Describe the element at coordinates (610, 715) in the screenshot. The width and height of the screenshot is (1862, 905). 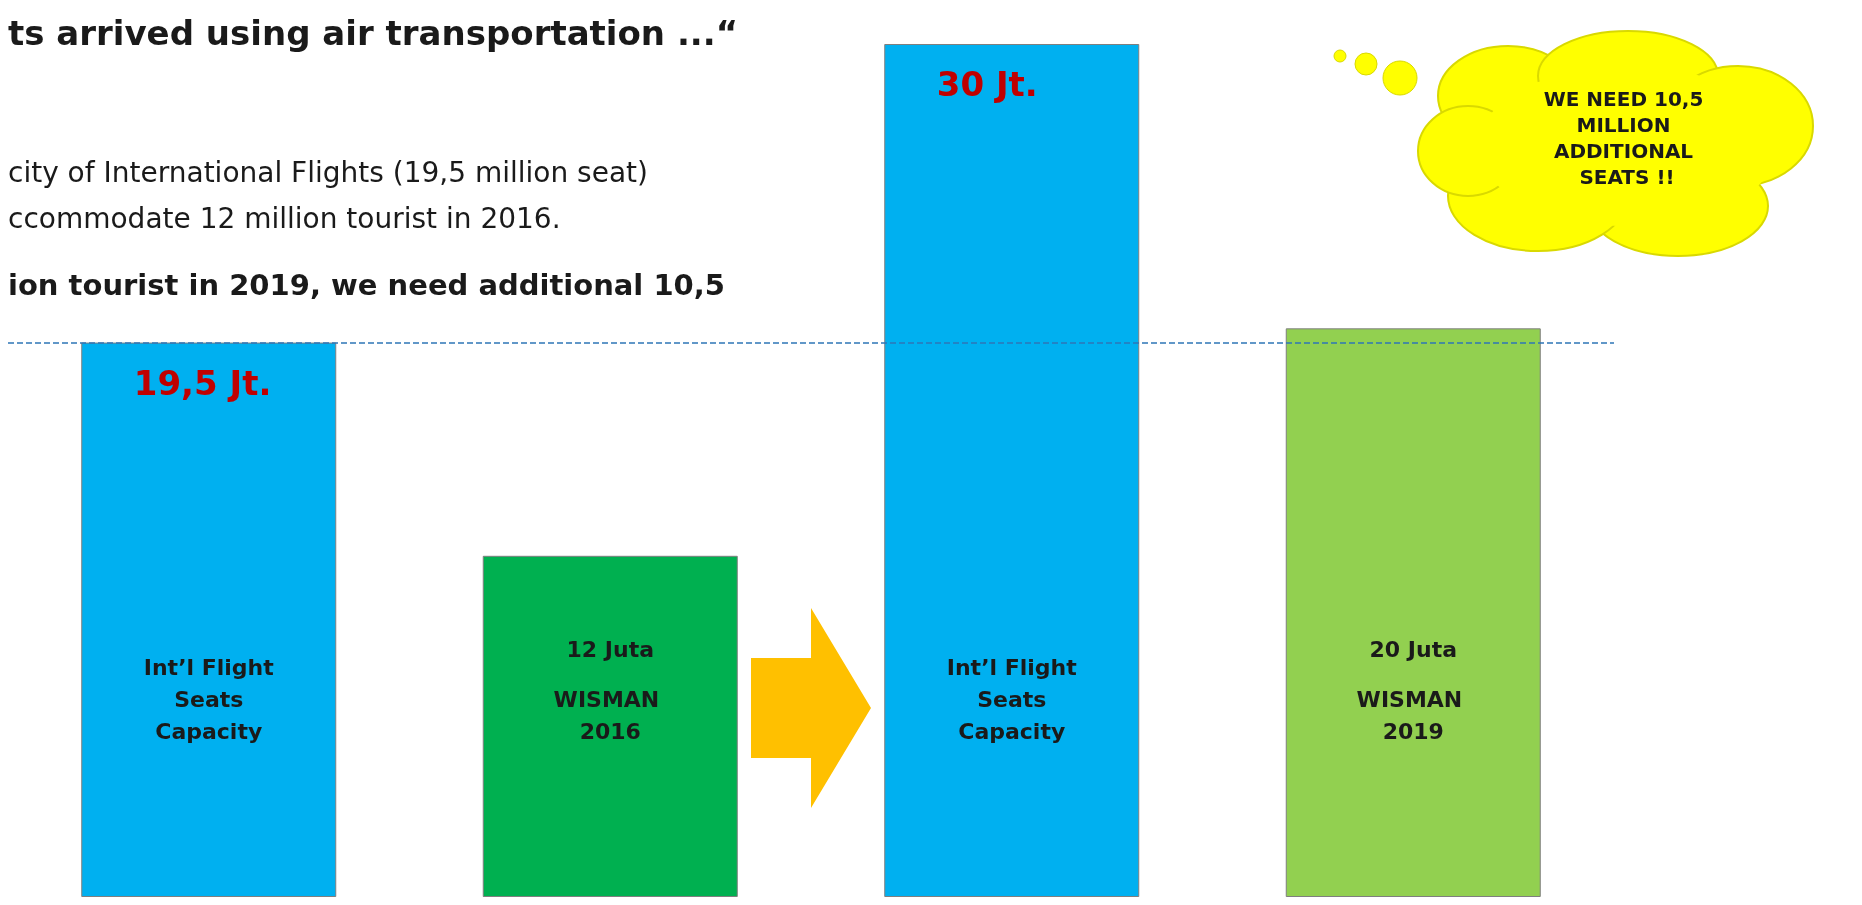
I see `x-tick-label: WISMAN 2016` at that location.